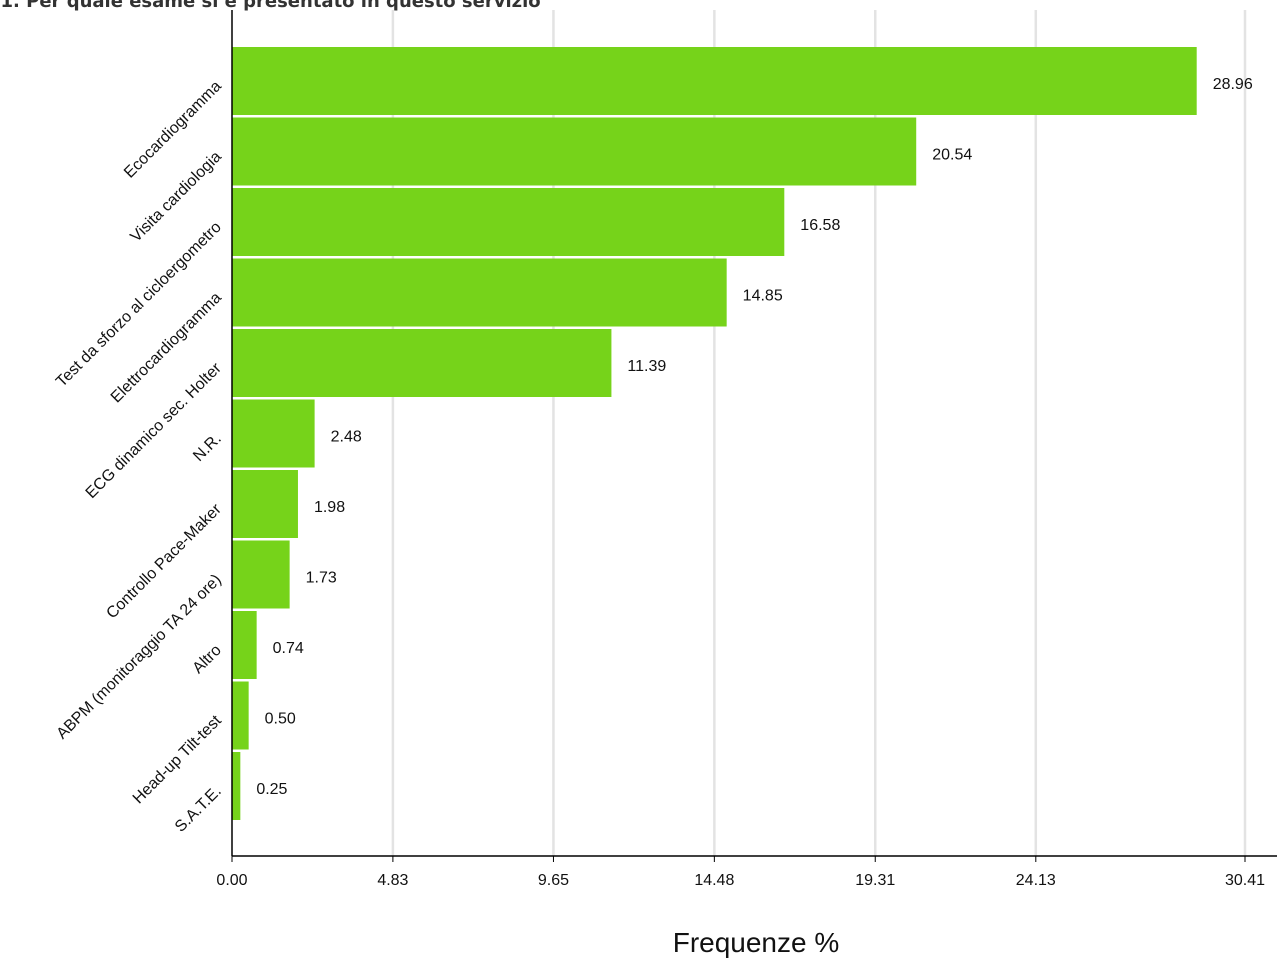  I want to click on bar-value-label: 0.74, so click(288, 648).